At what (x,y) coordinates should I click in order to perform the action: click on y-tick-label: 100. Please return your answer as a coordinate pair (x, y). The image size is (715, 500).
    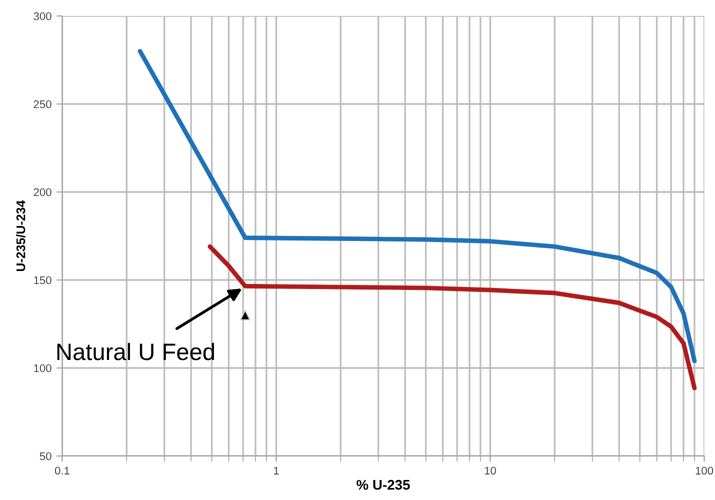
    Looking at the image, I should click on (43, 368).